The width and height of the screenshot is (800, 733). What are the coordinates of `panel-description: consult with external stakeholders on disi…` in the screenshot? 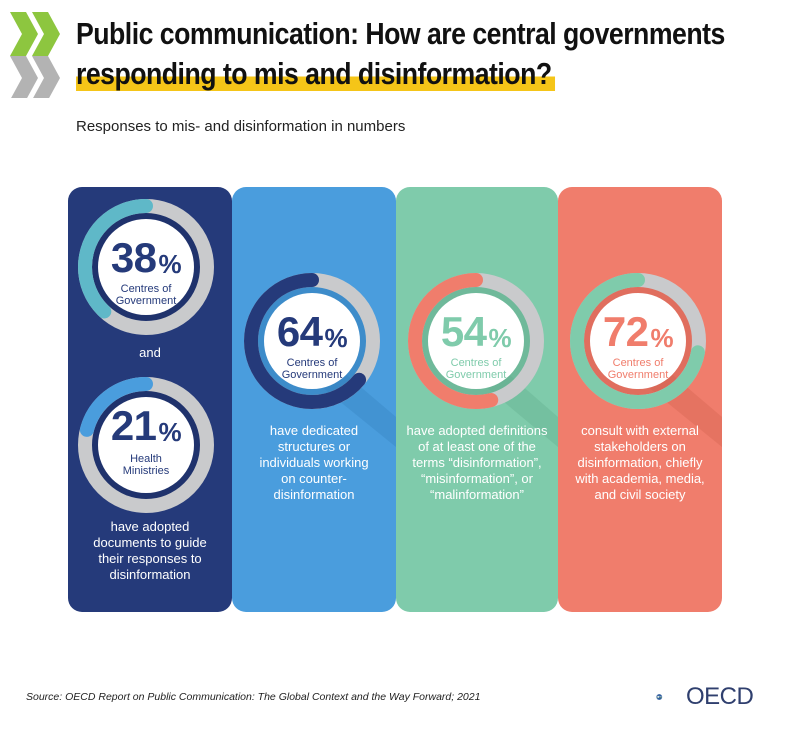 It's located at (640, 462).